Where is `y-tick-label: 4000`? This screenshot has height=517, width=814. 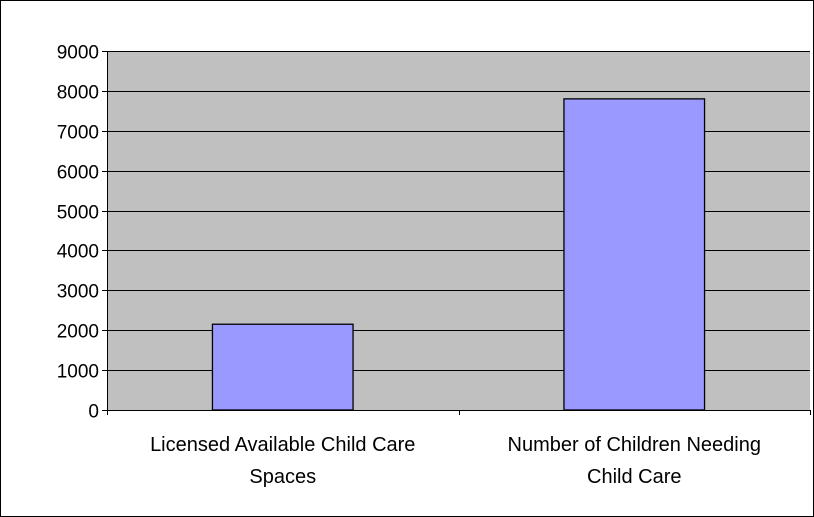 y-tick-label: 4000 is located at coordinates (78, 252).